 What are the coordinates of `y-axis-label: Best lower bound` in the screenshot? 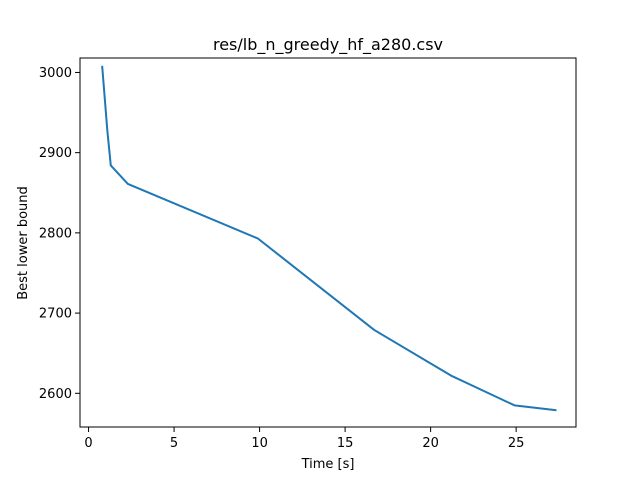 It's located at (23, 243).